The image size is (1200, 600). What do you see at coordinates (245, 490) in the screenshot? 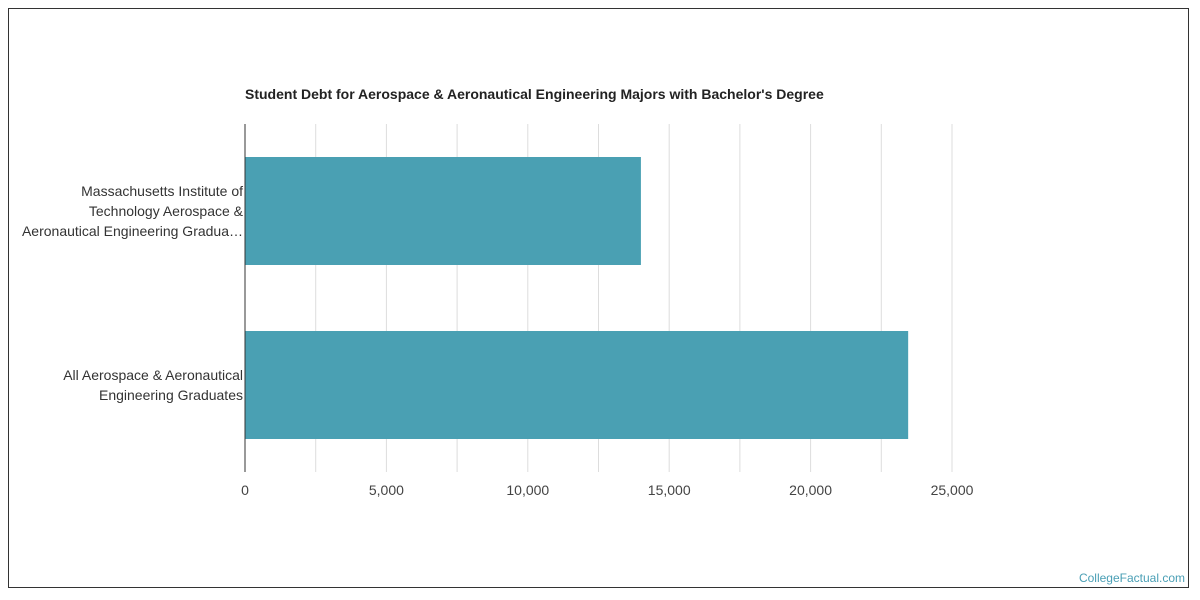
I see `x-tick-label: 0` at bounding box center [245, 490].